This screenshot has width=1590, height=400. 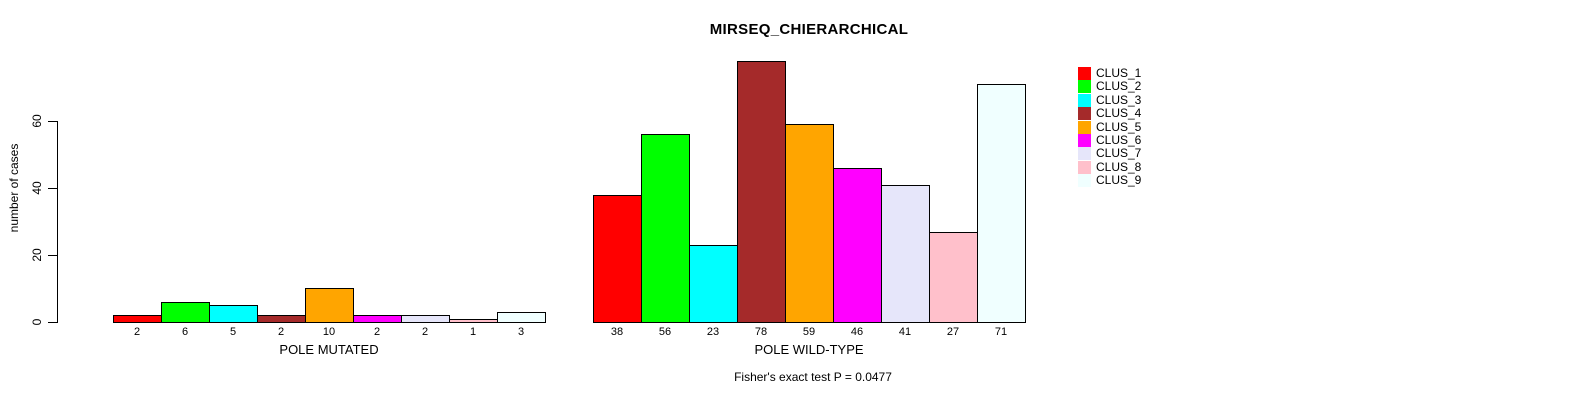 What do you see at coordinates (1119, 113) in the screenshot?
I see `legend-label: CLUS_4` at bounding box center [1119, 113].